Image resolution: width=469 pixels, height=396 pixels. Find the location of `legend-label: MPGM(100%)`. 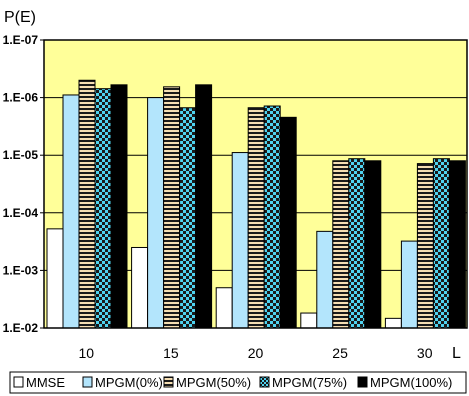

legend-label: MPGM(100%) is located at coordinates (411, 382).